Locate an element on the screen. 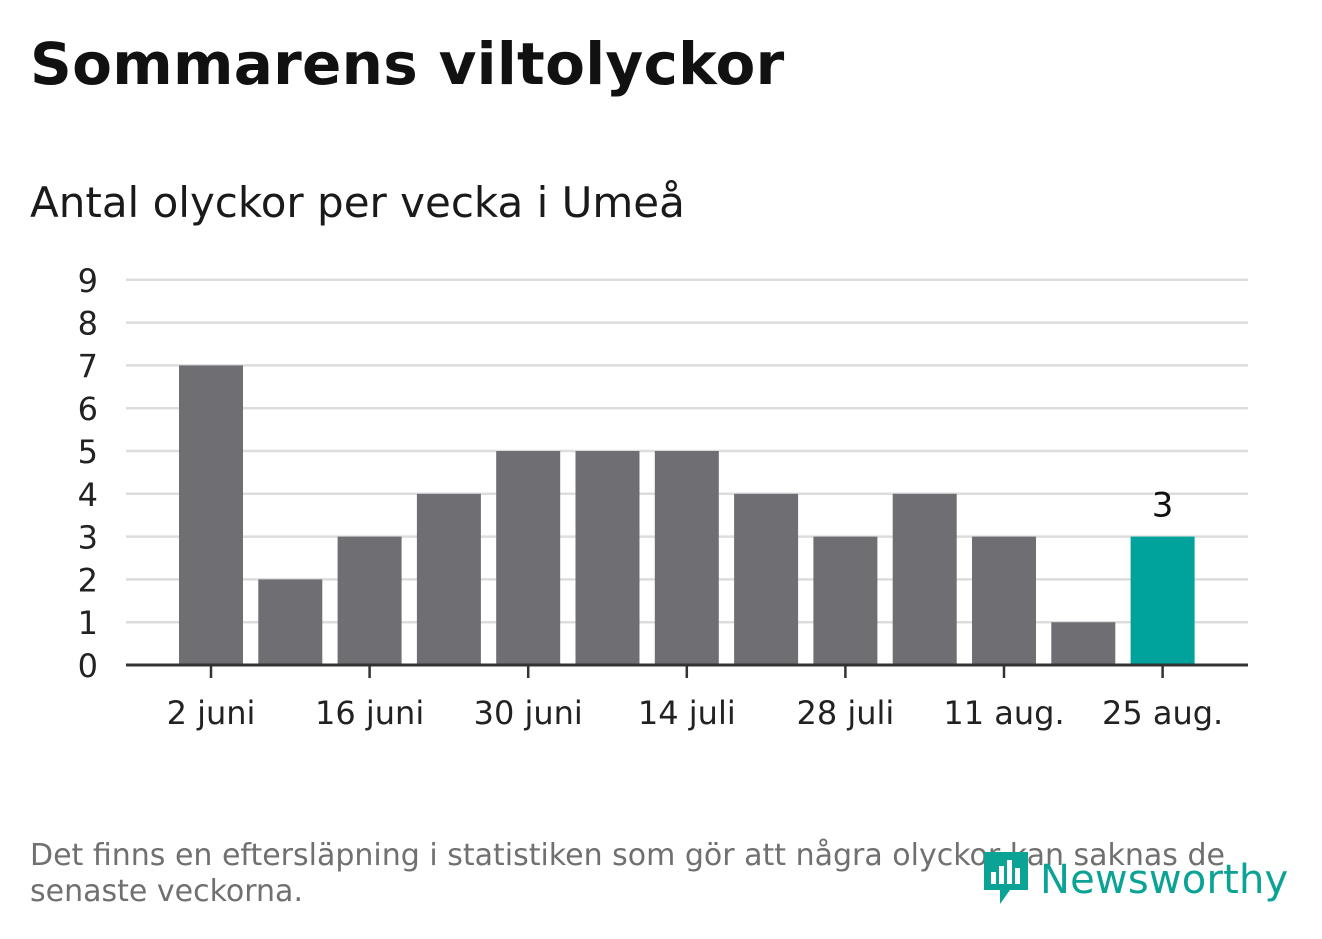 This screenshot has height=939, width=1322. brand-name: Newsworthy is located at coordinates (1164, 880).